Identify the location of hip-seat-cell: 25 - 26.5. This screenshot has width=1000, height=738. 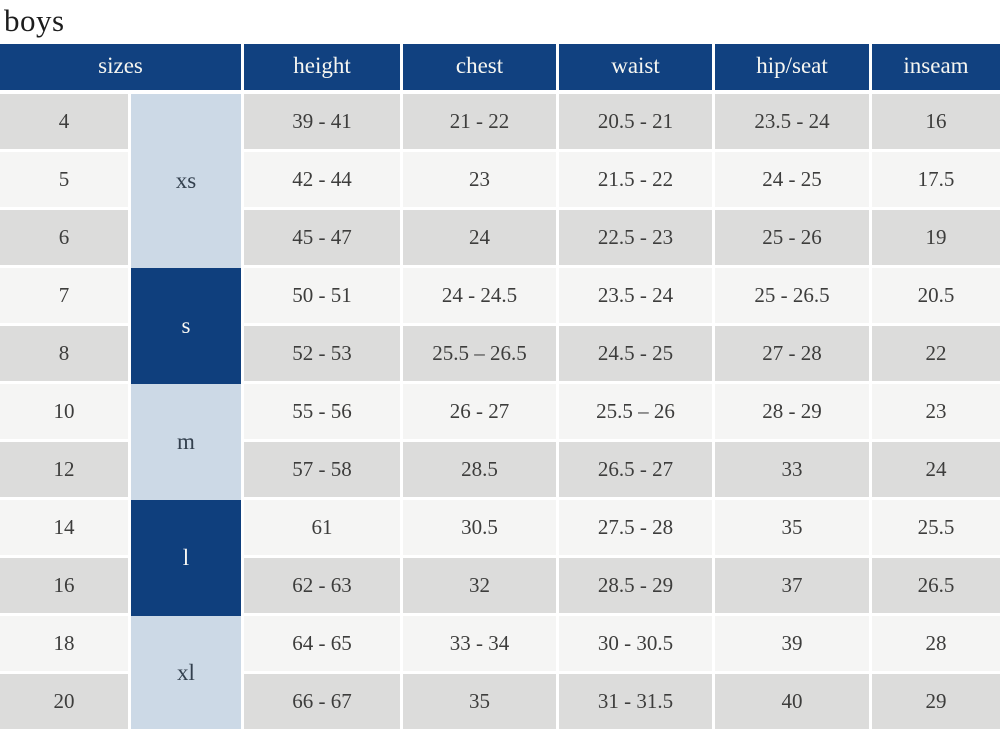
(792, 297).